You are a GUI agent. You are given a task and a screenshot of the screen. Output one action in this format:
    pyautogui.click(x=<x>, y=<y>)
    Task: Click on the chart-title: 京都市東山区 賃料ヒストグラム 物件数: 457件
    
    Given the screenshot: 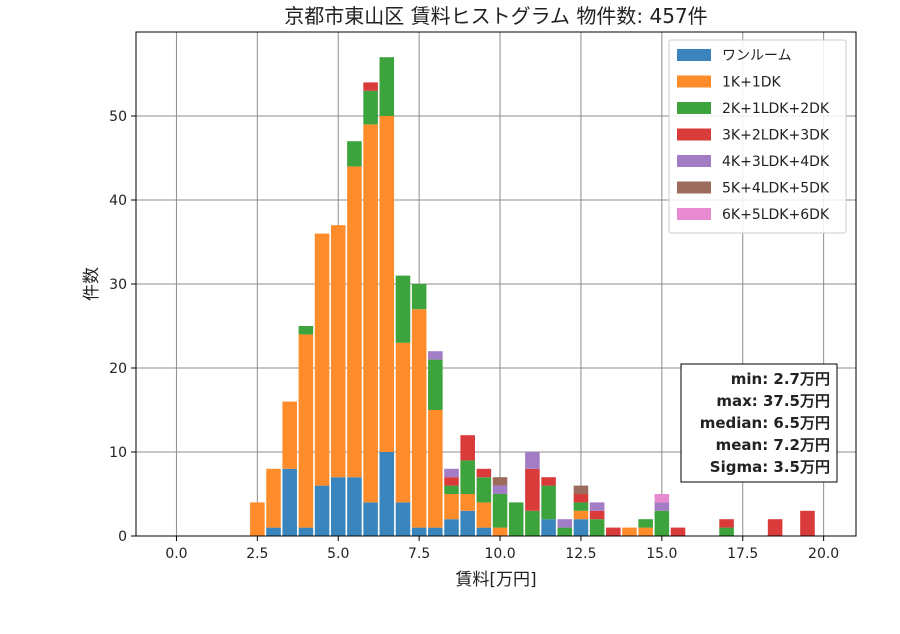 What is the action you would take?
    pyautogui.click(x=495, y=16)
    